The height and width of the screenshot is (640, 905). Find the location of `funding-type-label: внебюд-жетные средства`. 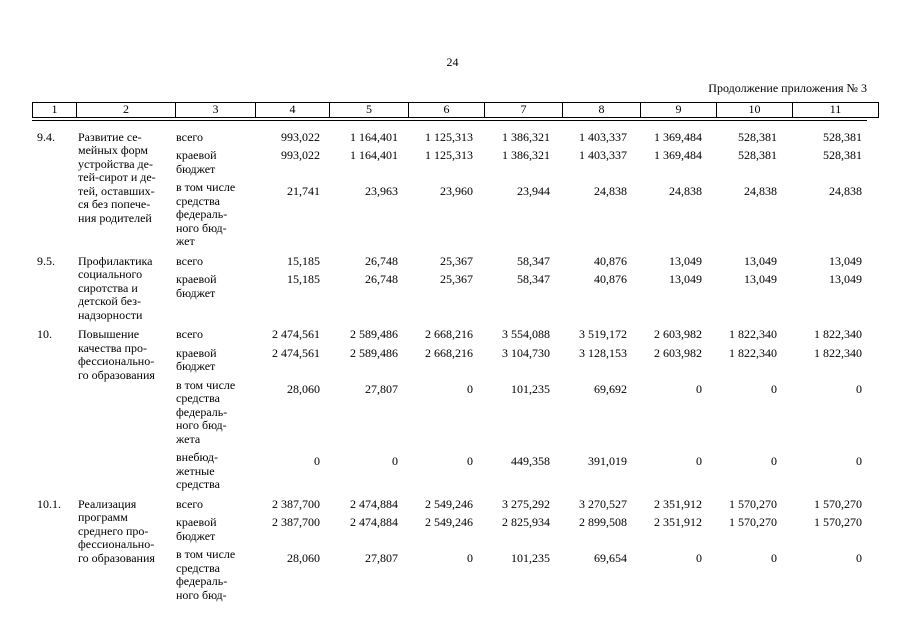

funding-type-label: внебюд-жетные средства is located at coordinates (212, 471).